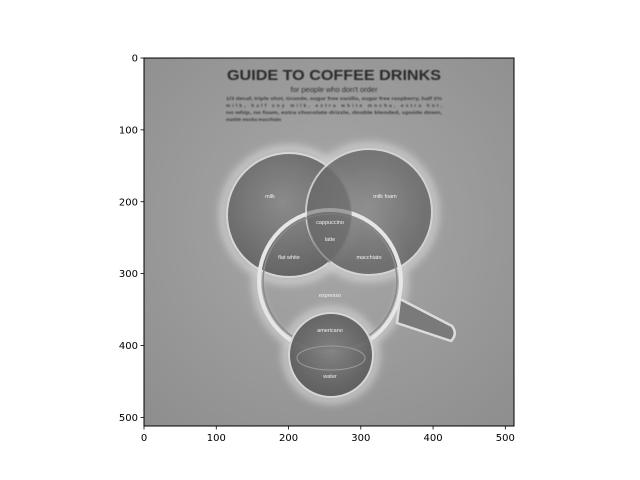  I want to click on label-latte: latte, so click(330, 240).